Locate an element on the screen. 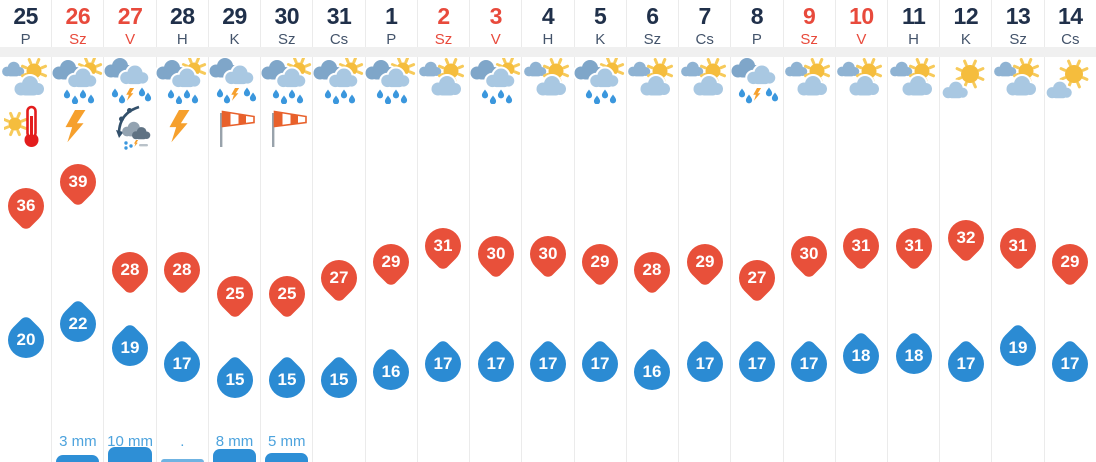 The height and width of the screenshot is (462, 1096). date-label: 11 is located at coordinates (913, 16).